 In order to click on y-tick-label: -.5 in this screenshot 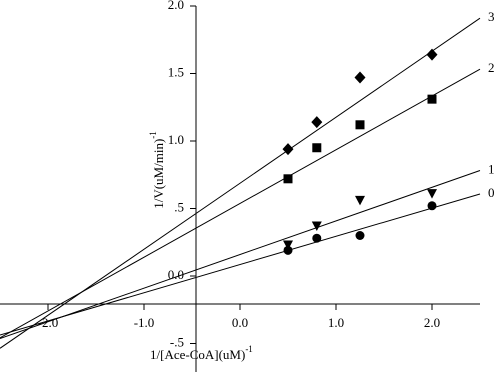, I will do `click(177, 341)`.